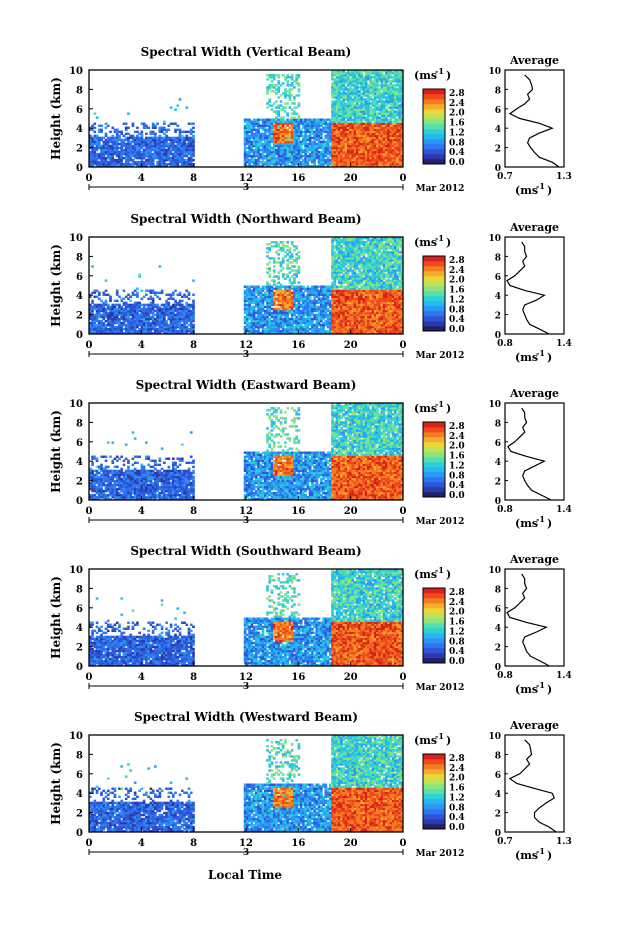  Describe the element at coordinates (534, 118) in the screenshot. I see `profile-frame` at that location.